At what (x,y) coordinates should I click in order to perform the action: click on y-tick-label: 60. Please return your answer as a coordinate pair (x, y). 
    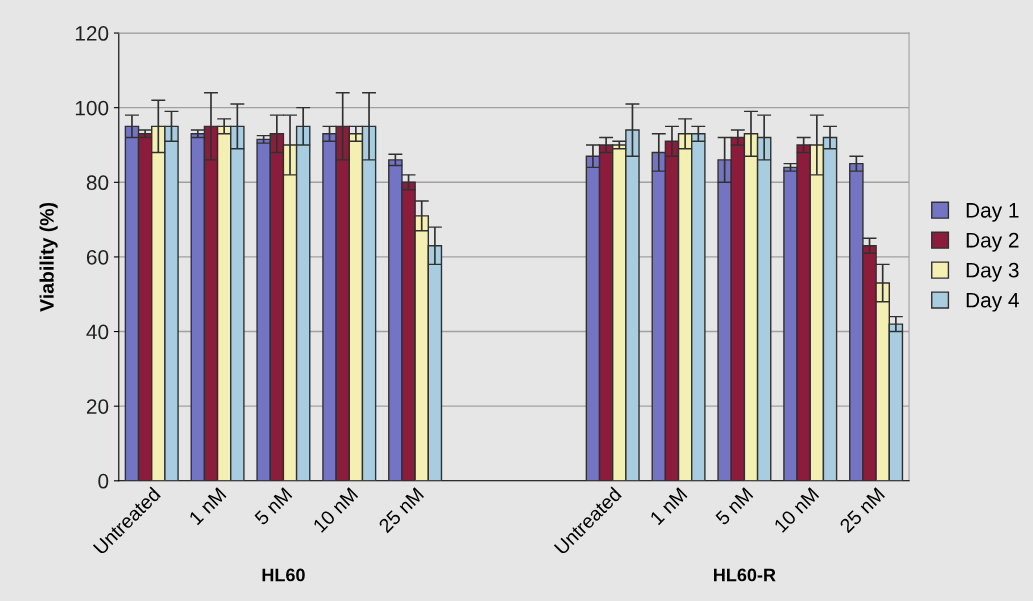
    Looking at the image, I should click on (97, 257).